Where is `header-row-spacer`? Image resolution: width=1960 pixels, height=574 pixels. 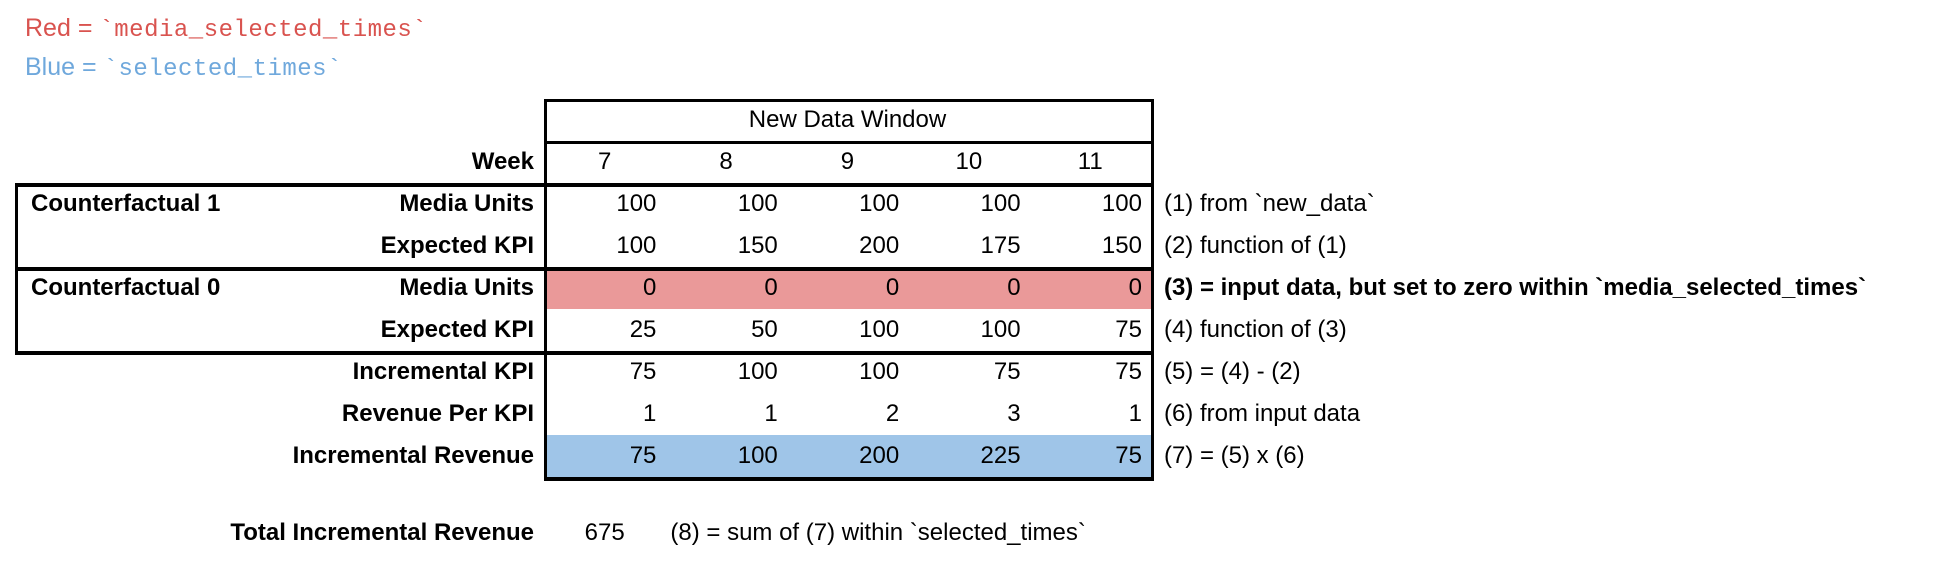 header-row-spacer is located at coordinates (279, 120).